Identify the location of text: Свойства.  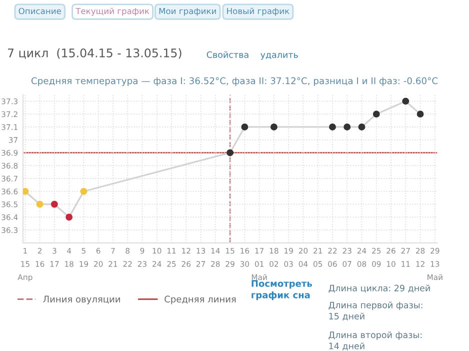
(227, 54).